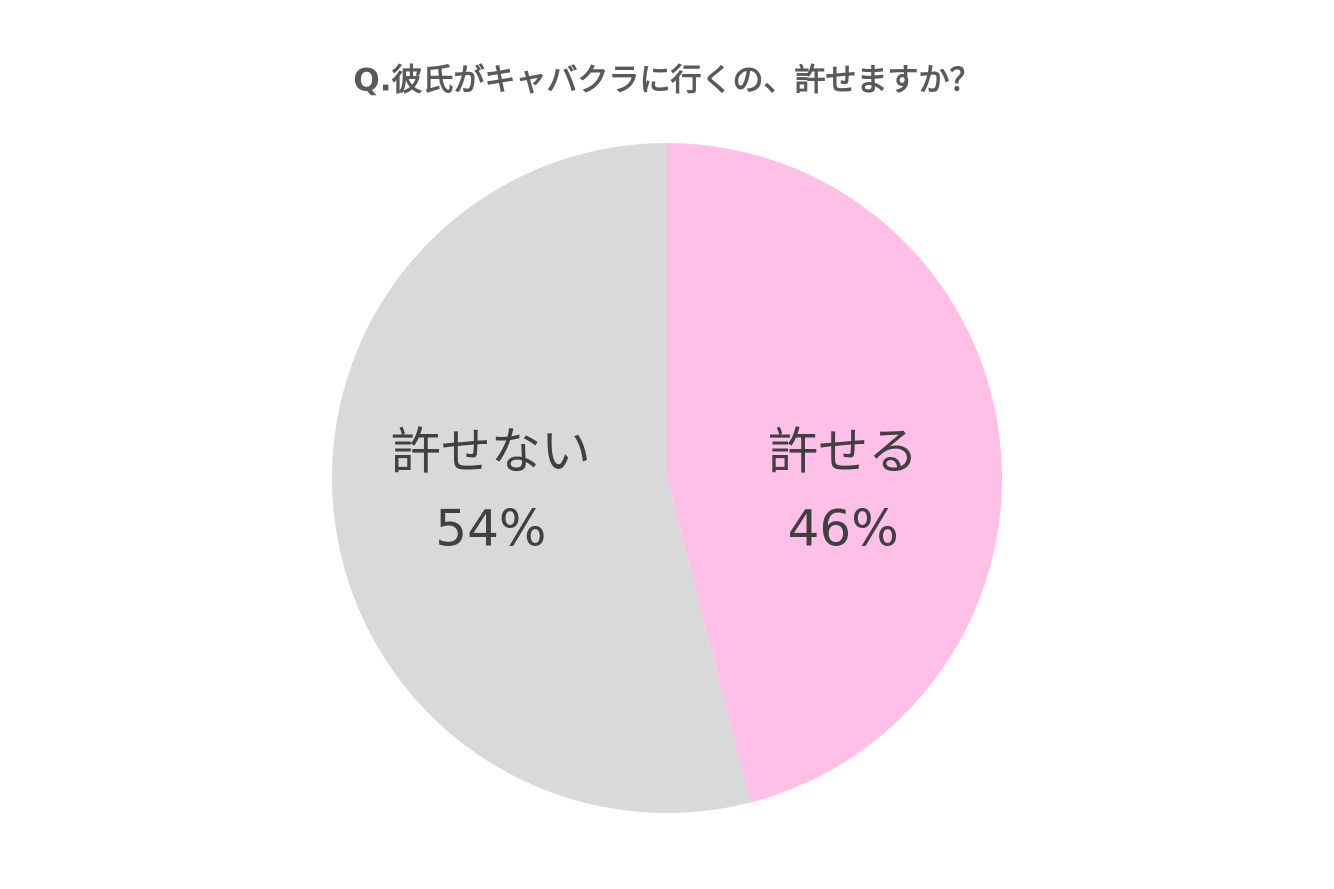 The height and width of the screenshot is (889, 1334). I want to click on slice-label: 許せる, so click(843, 452).